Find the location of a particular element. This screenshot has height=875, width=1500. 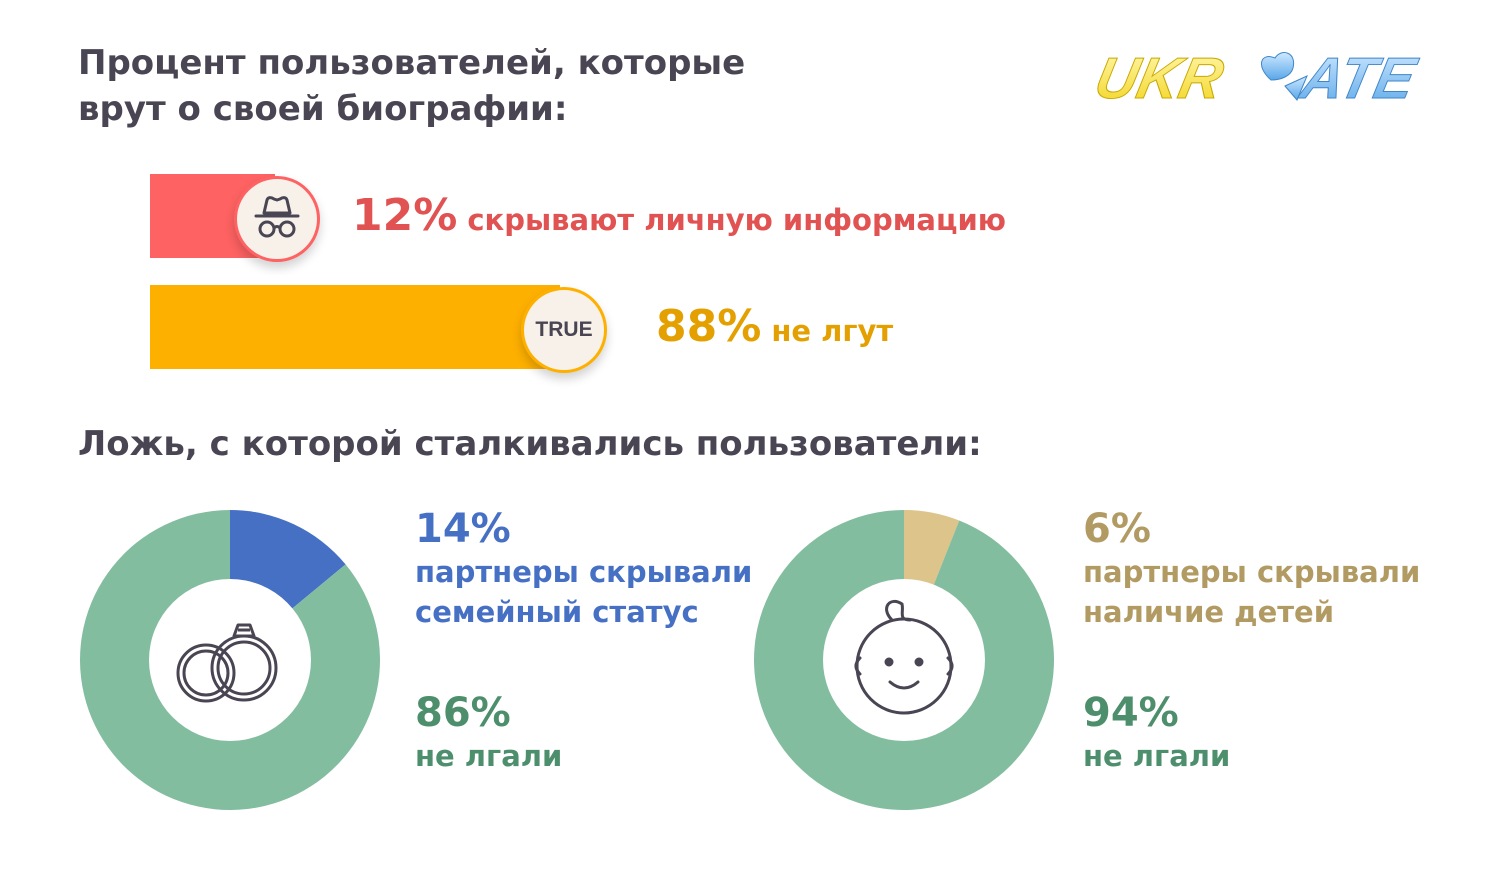

hide-info-label: скрывают личную информацию is located at coordinates (736, 220).